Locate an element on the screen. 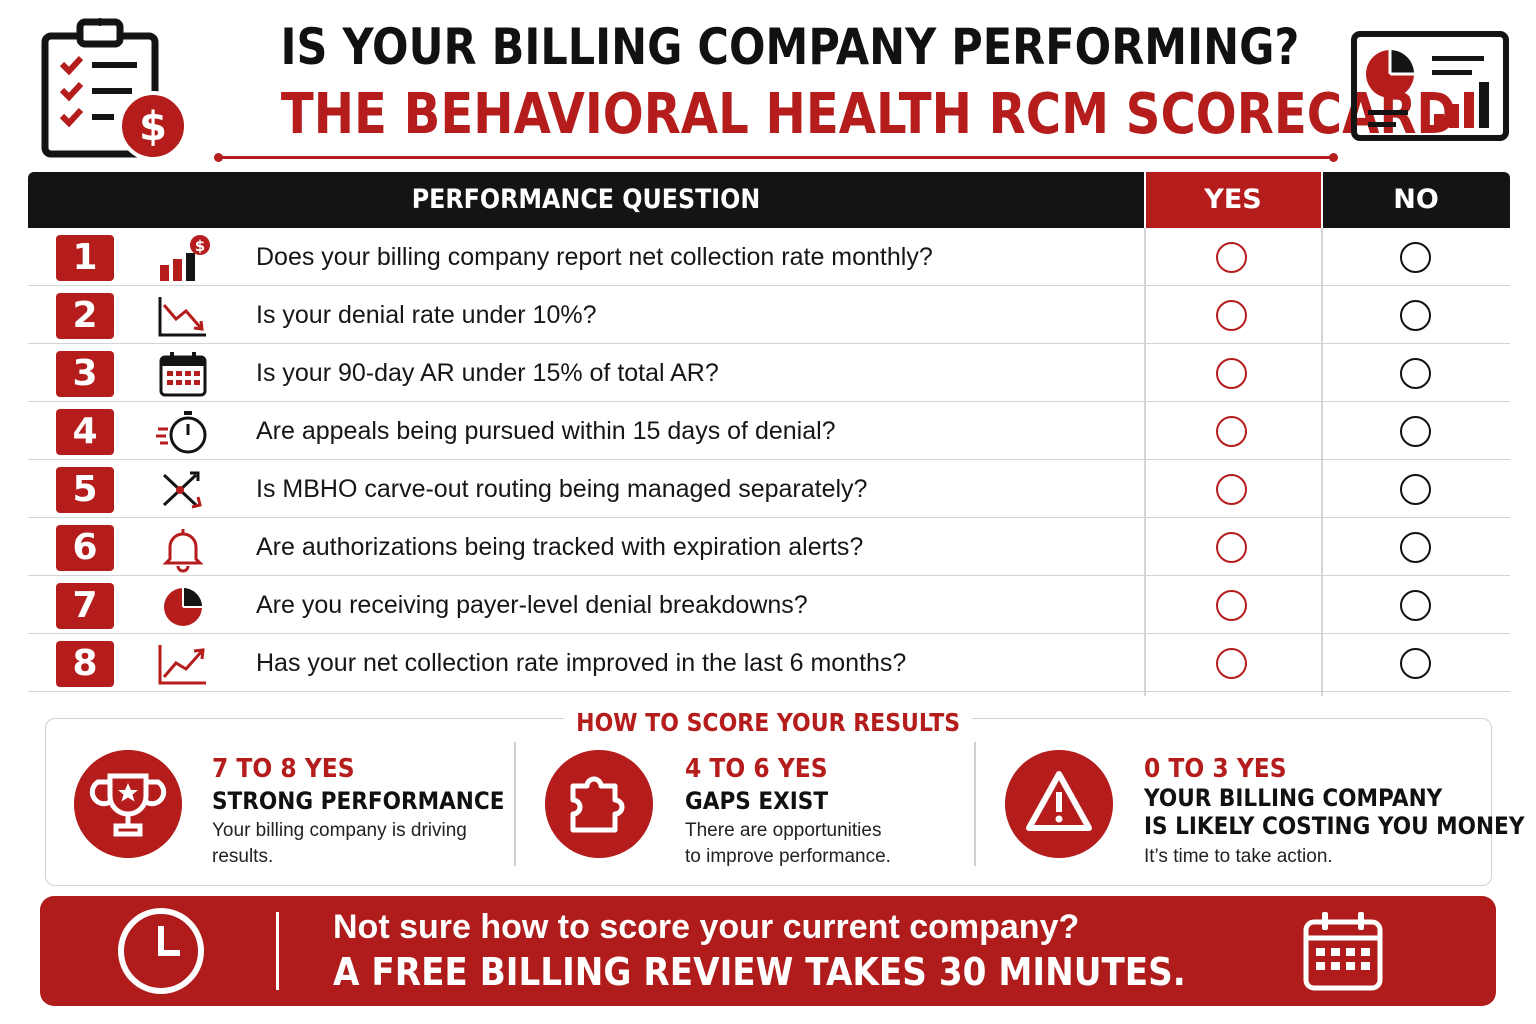 The height and width of the screenshot is (1024, 1536). tier-range: 7 TO 8 YES is located at coordinates (283, 769).